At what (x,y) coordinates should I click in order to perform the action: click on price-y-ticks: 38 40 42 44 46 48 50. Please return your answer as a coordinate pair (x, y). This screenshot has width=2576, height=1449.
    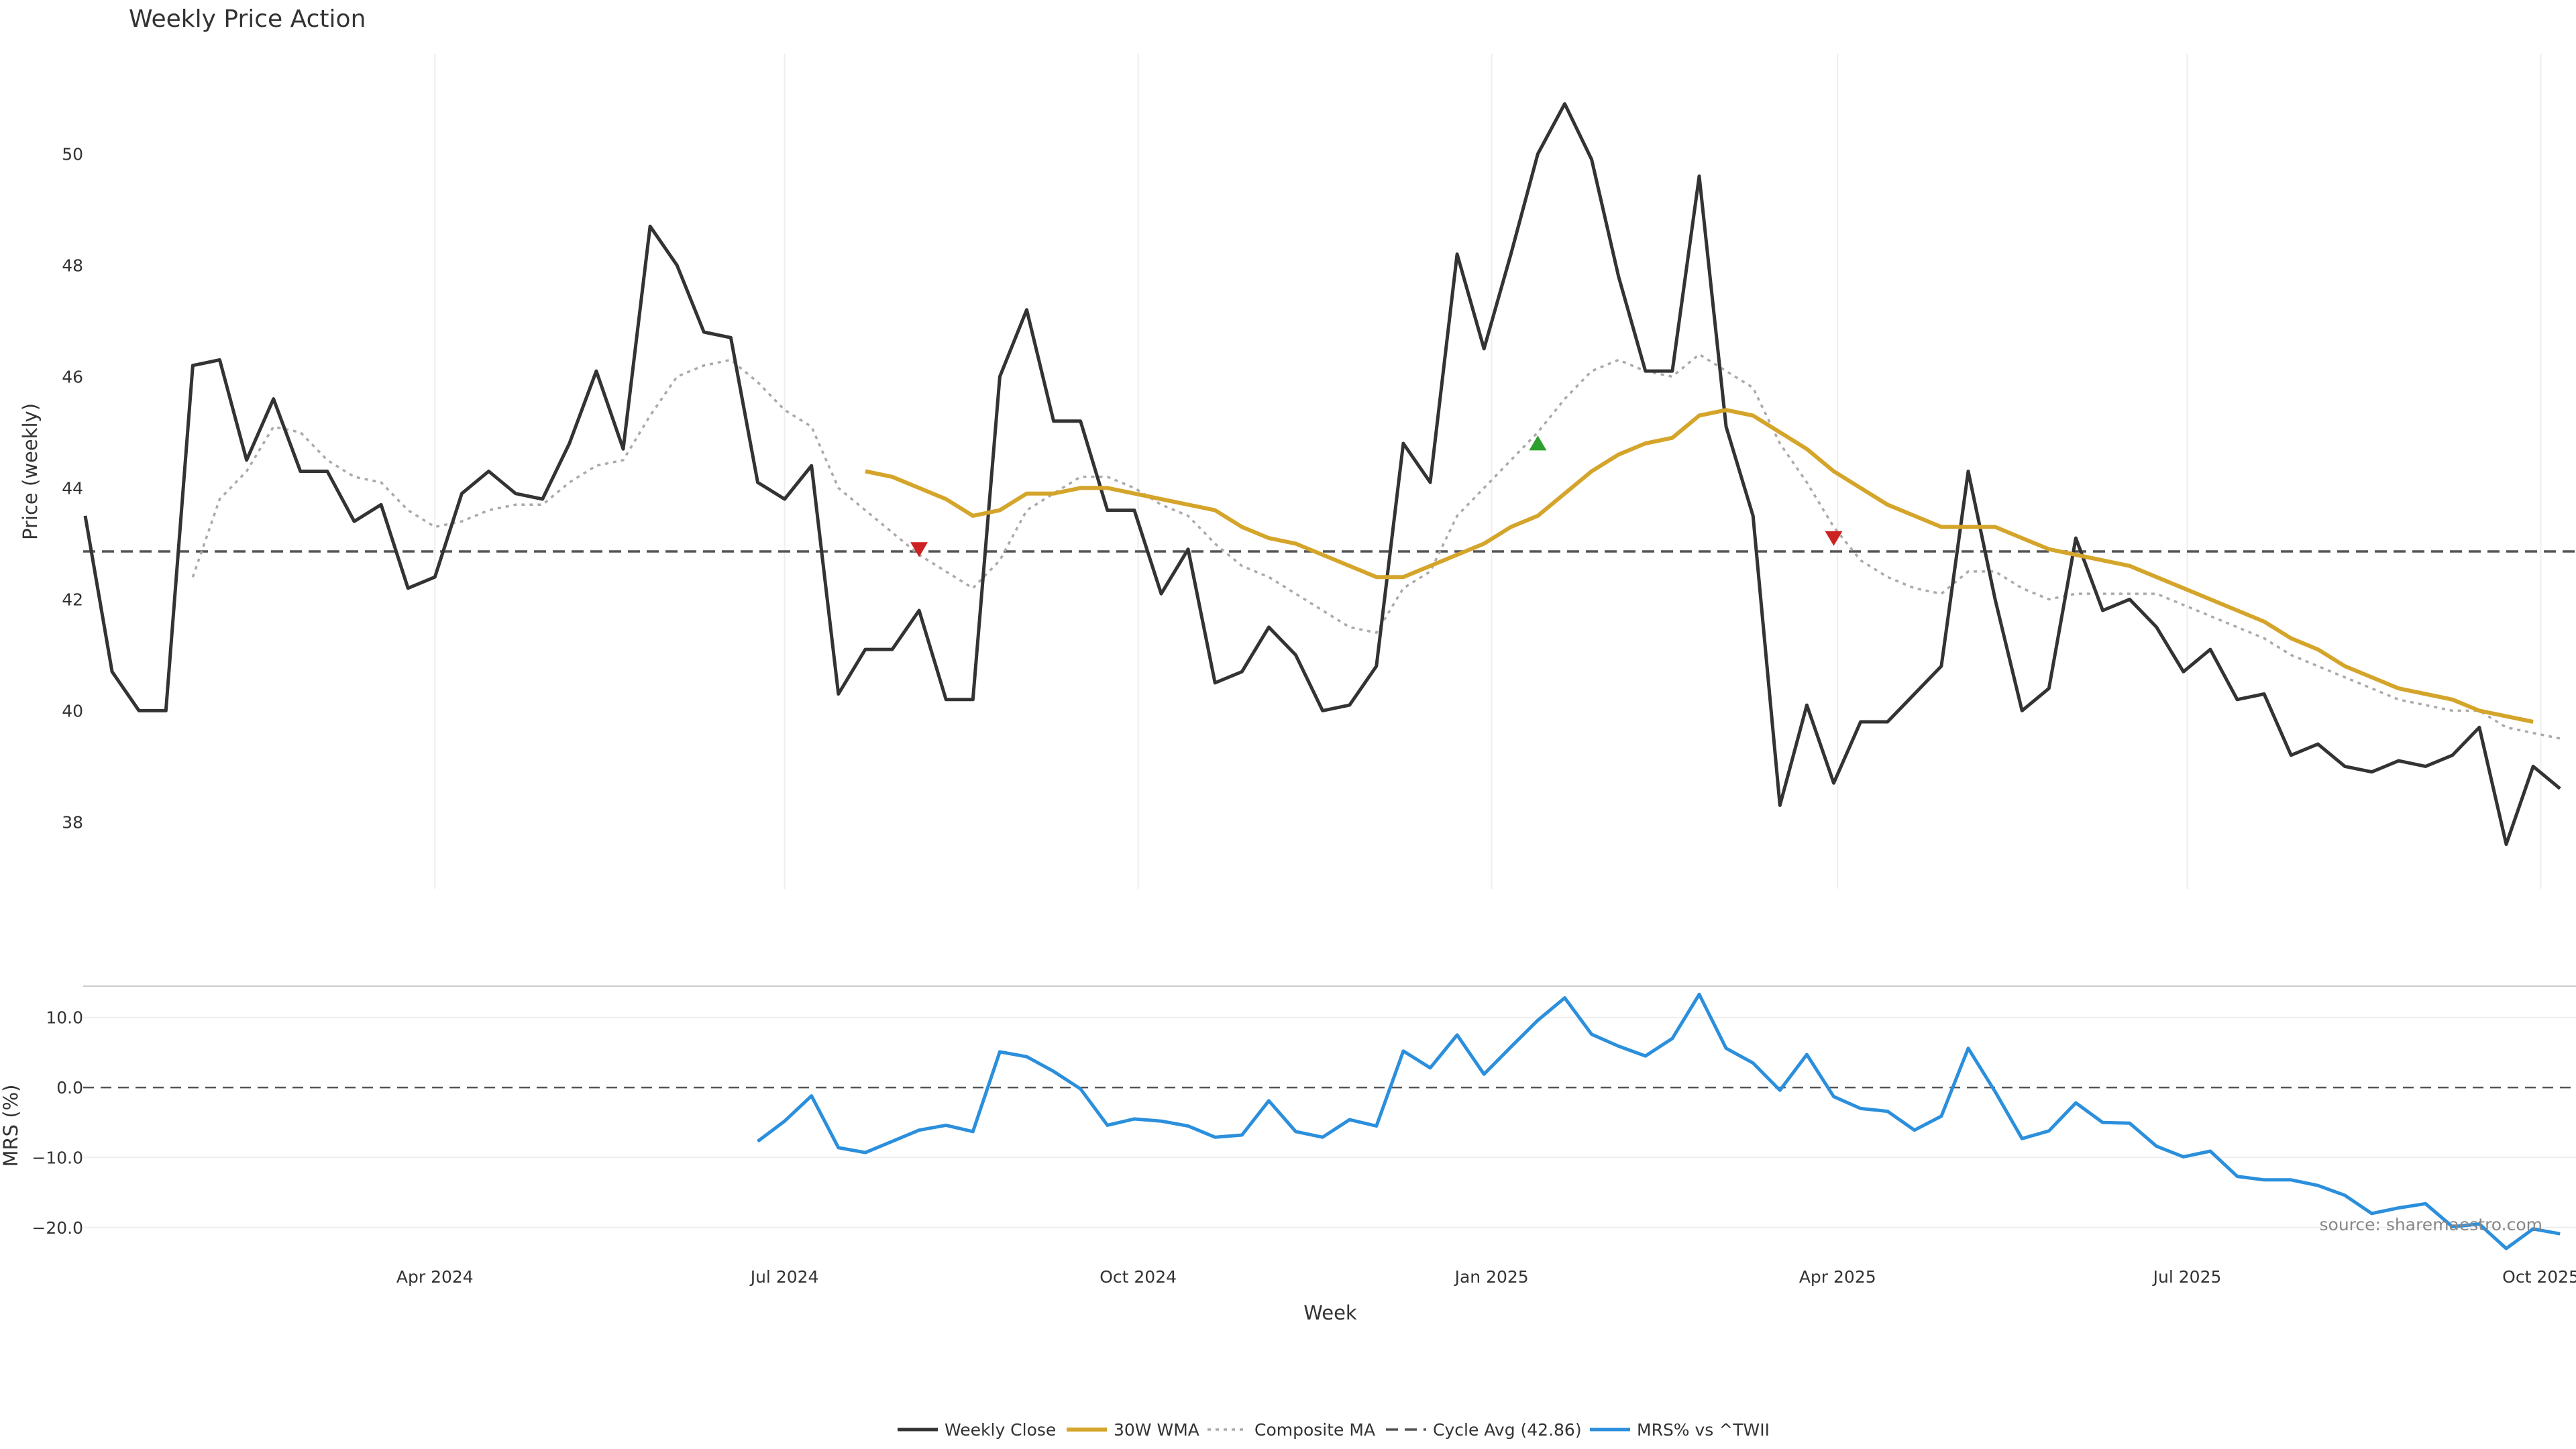
    Looking at the image, I should click on (72, 488).